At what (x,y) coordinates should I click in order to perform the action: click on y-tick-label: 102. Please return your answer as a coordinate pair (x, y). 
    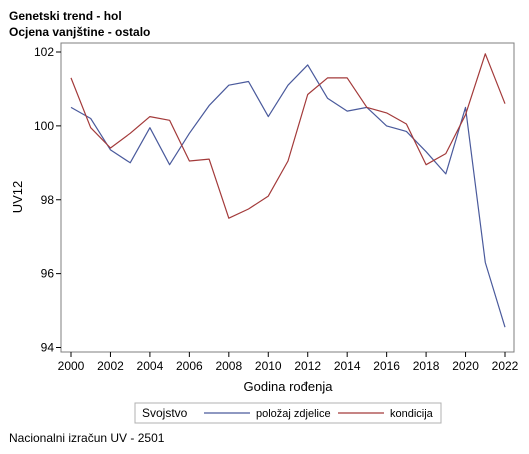
    Looking at the image, I should click on (44, 52).